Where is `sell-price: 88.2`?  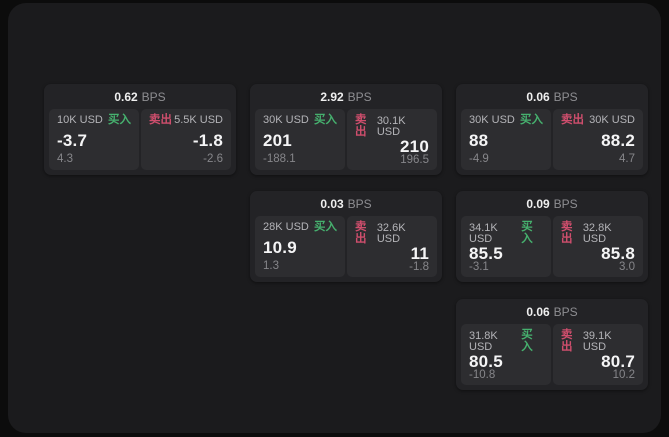 sell-price: 88.2 is located at coordinates (618, 140).